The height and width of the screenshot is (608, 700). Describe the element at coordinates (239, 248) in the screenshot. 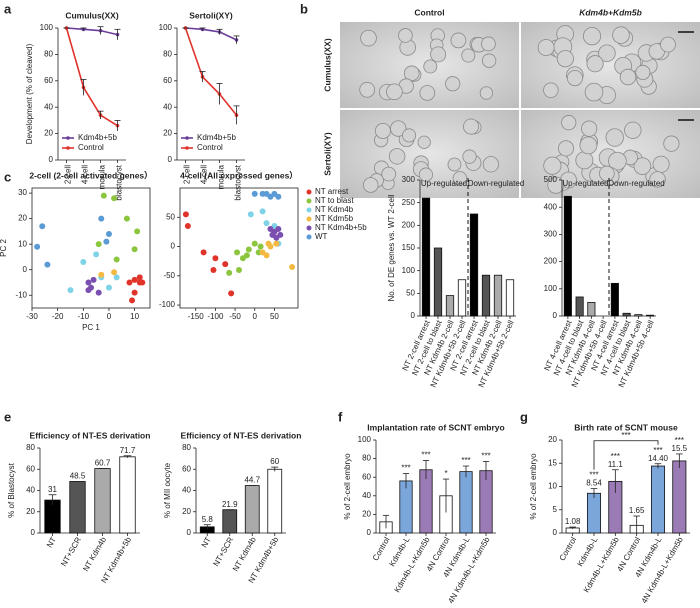

I see `plot-frame` at that location.